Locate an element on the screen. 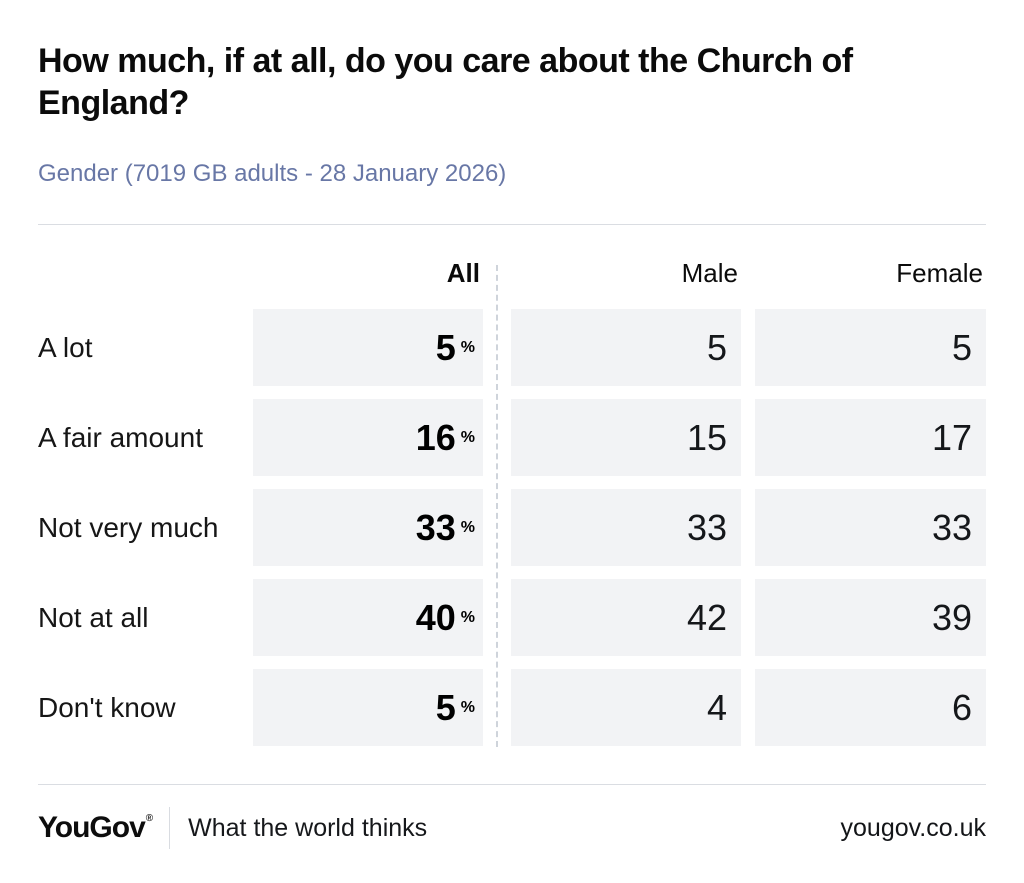 The height and width of the screenshot is (883, 1024). table-row: Not at all 40% 42 39 is located at coordinates (512, 617).